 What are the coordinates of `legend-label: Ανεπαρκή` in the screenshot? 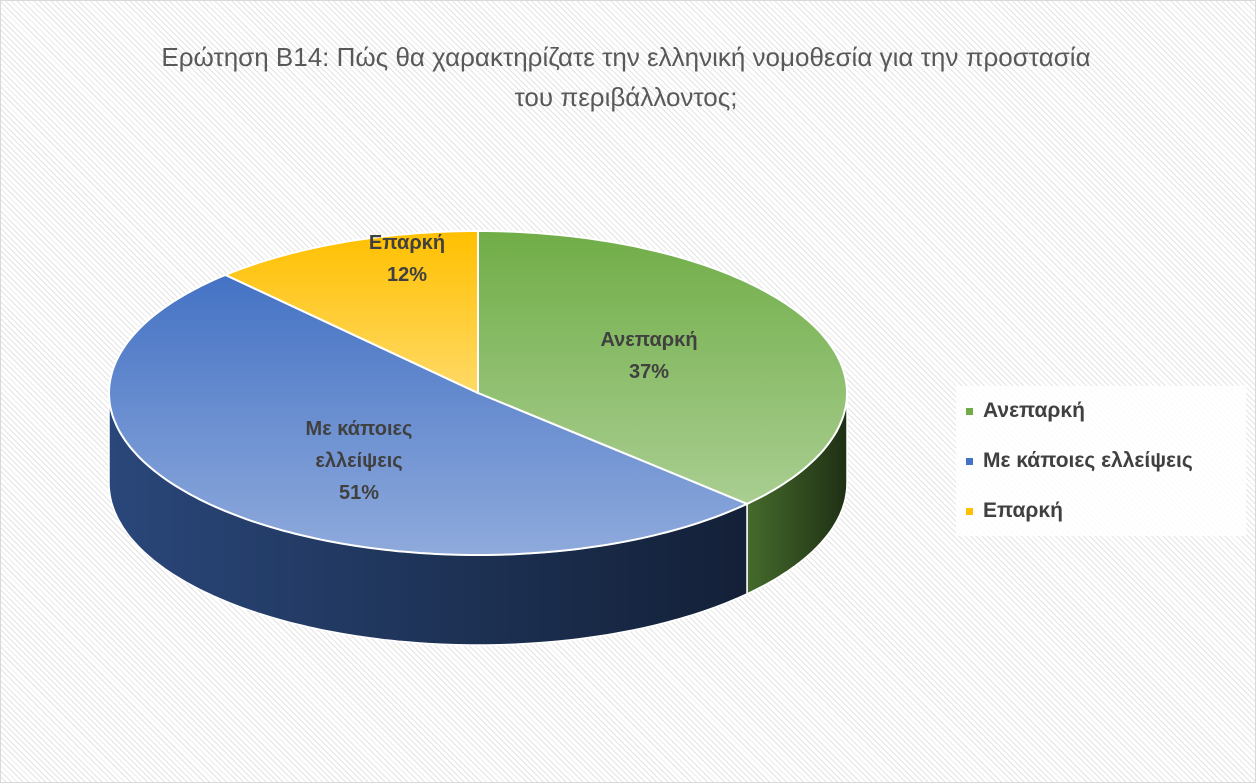 It's located at (1034, 410).